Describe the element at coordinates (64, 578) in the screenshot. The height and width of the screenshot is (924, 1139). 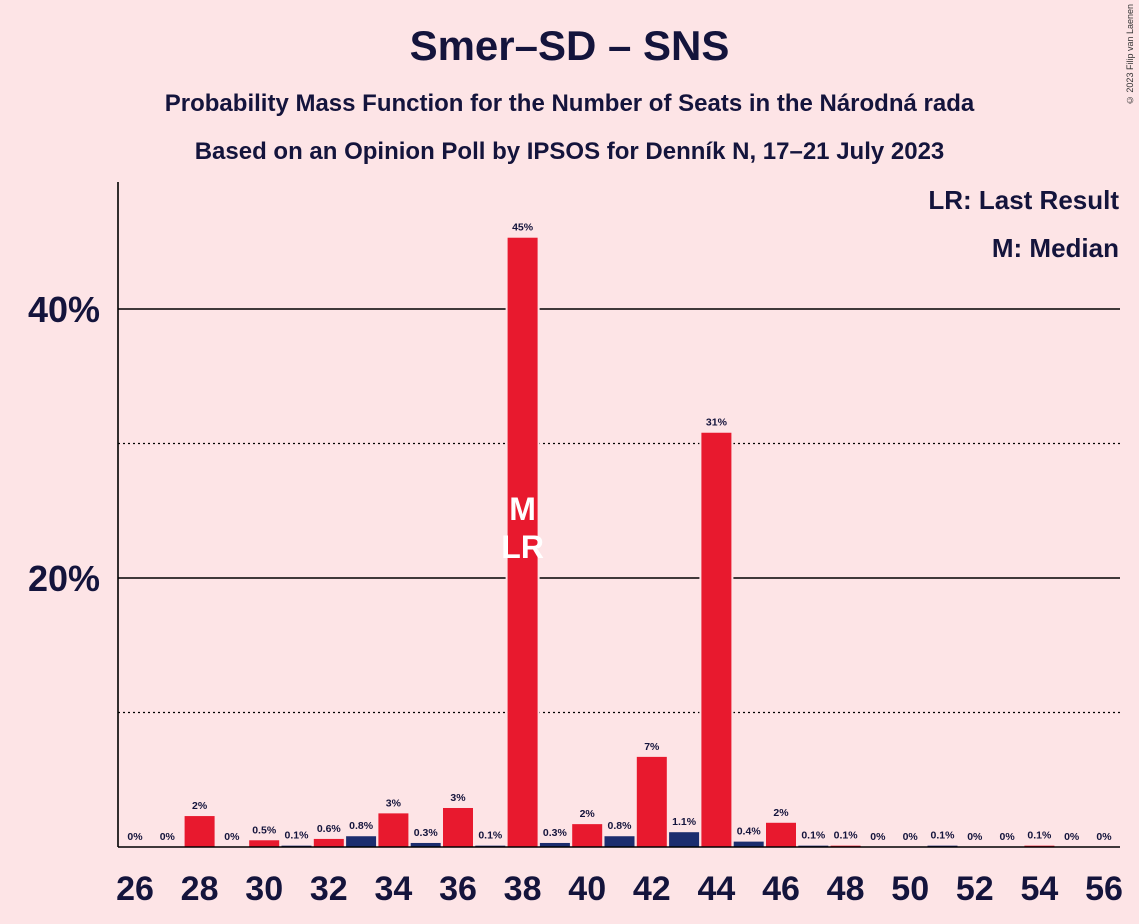
I see `y-tick-label: 20%` at that location.